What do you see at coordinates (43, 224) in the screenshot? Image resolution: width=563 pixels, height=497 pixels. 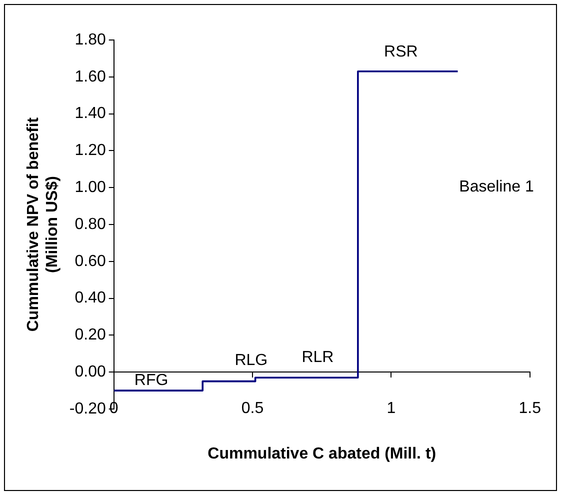 I see `y-axis-title: Cummulative NPV of benefit (Million US$)` at bounding box center [43, 224].